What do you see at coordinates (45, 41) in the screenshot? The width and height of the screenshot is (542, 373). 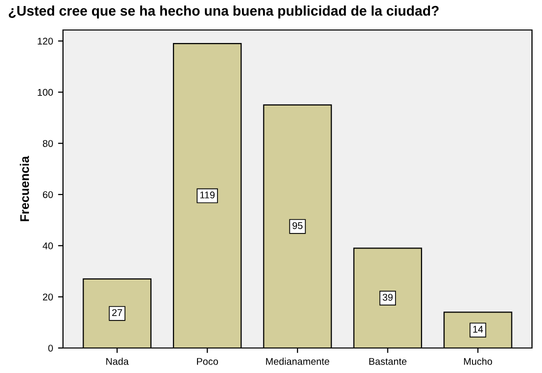 I see `y-tick-label: 120` at bounding box center [45, 41].